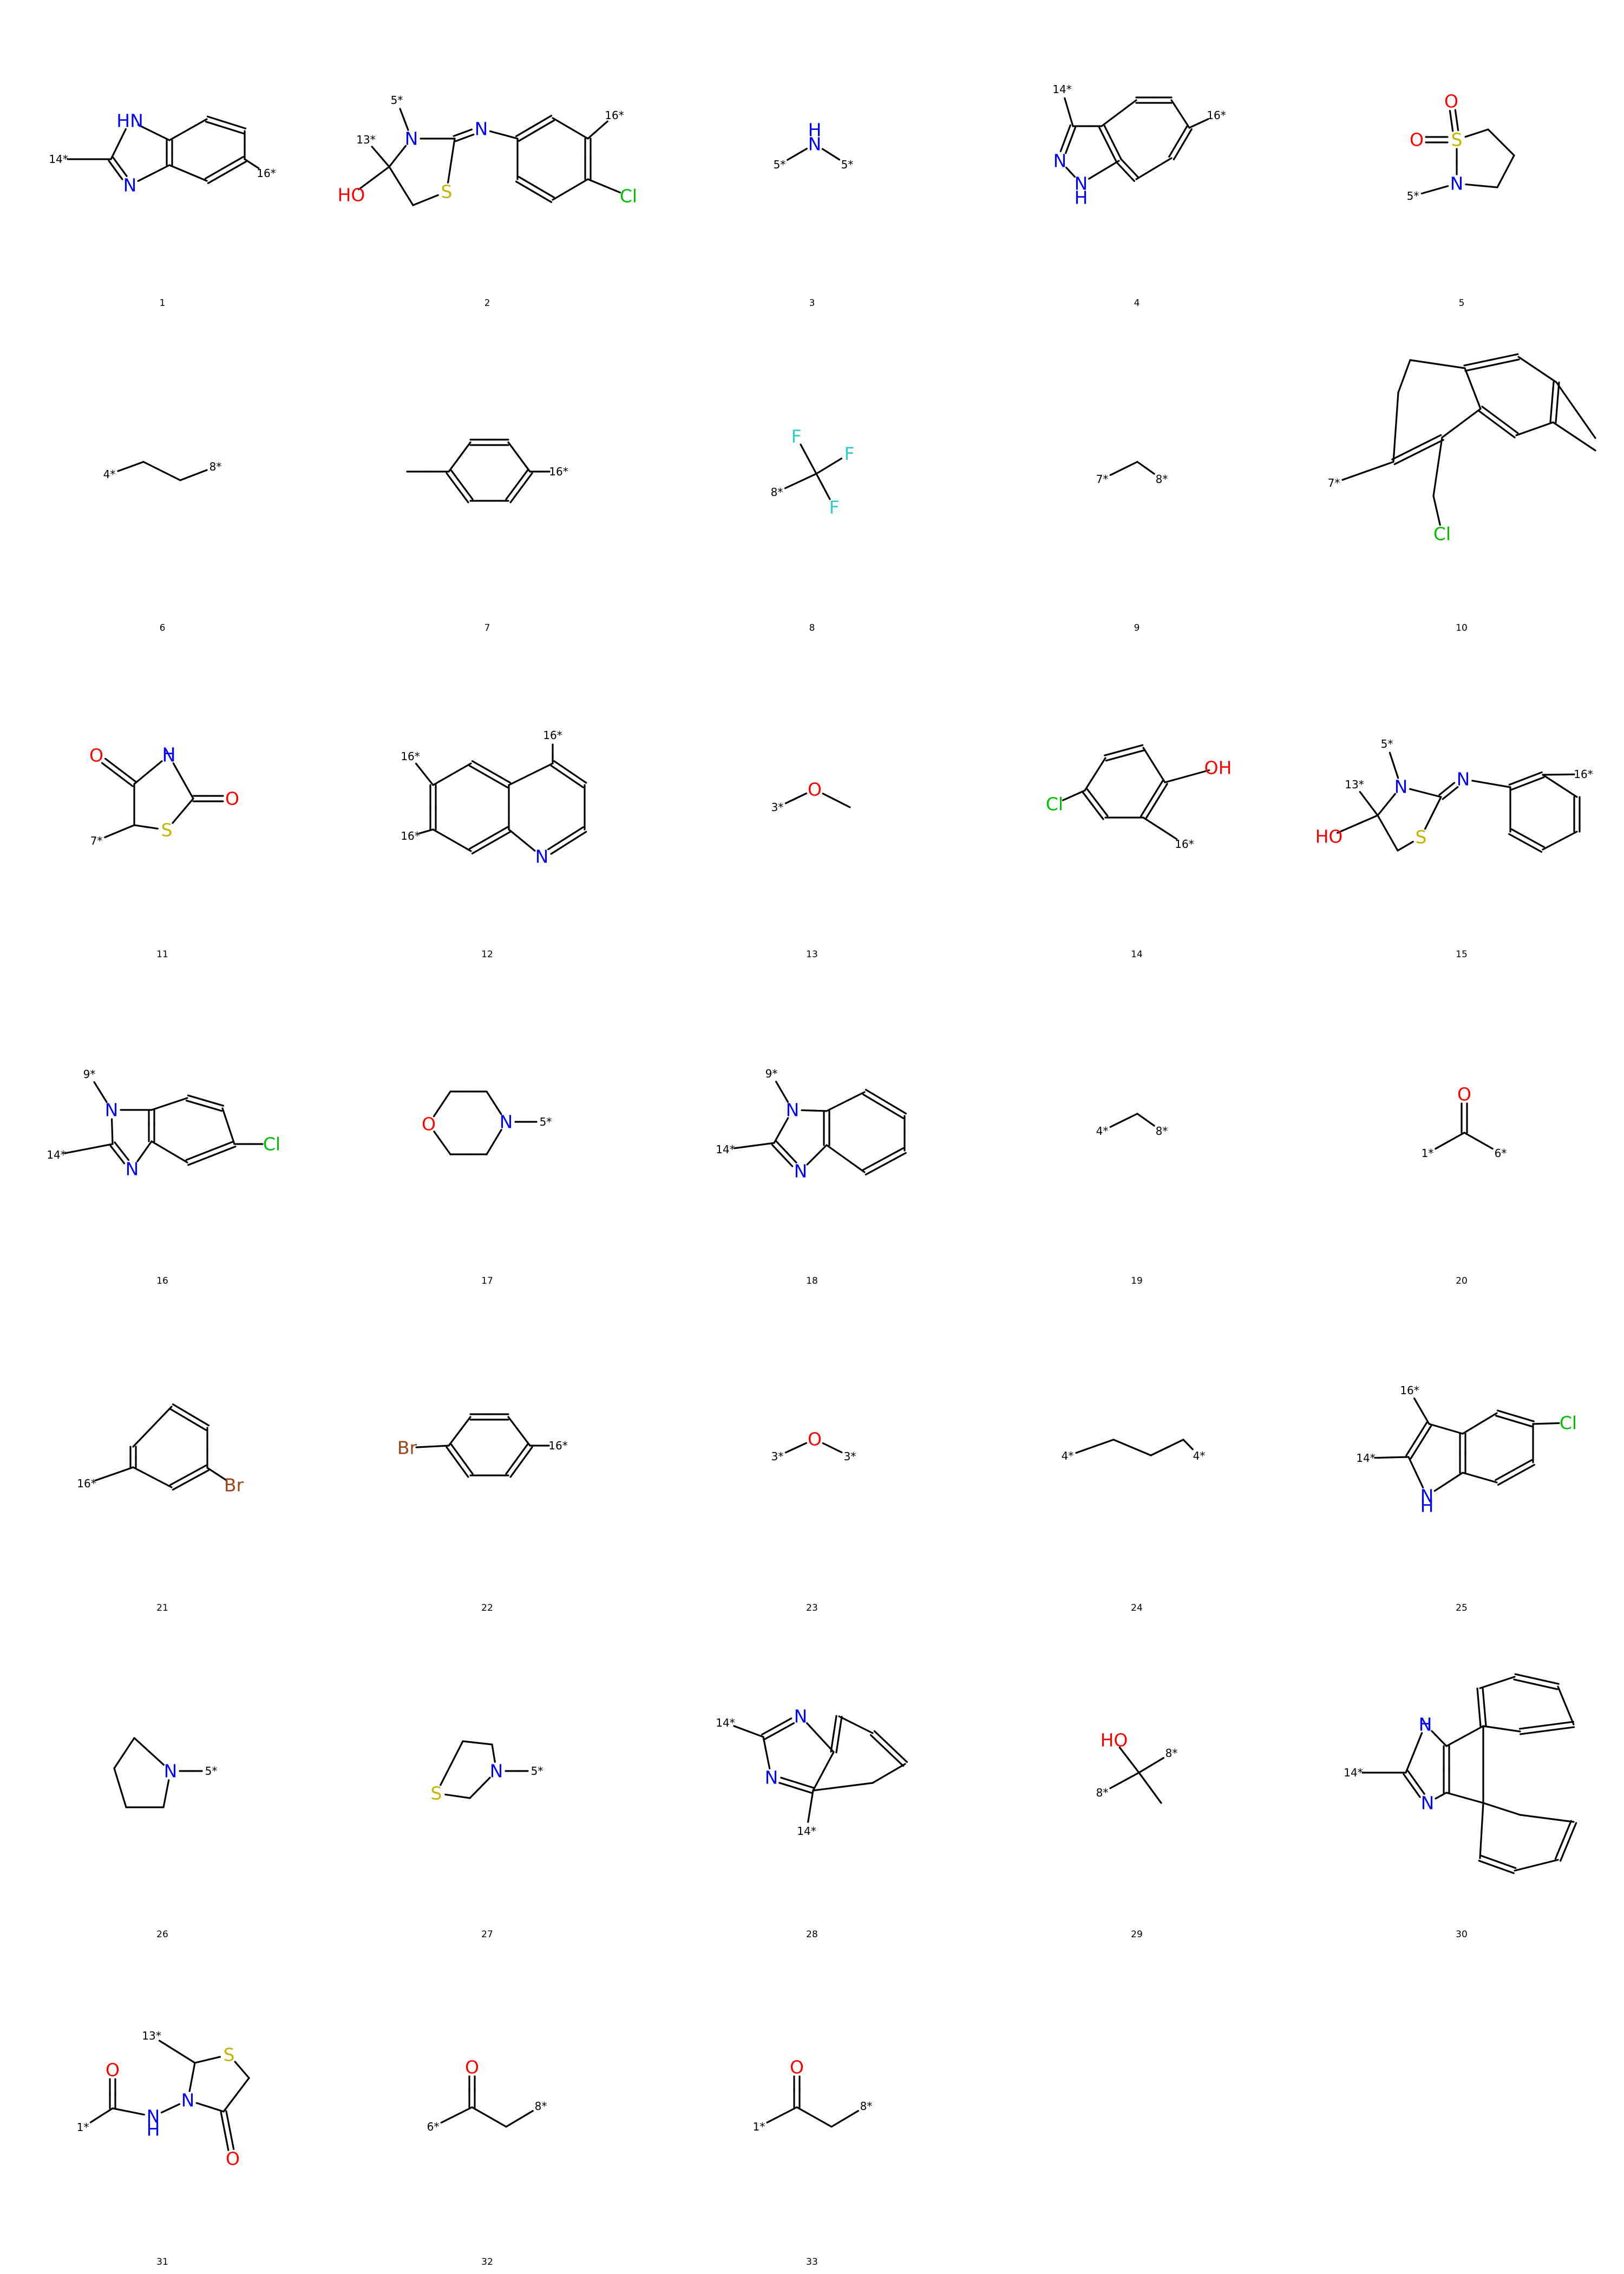  Describe the element at coordinates (83, 2128) in the screenshot. I see `attachment-label: 1*` at that location.